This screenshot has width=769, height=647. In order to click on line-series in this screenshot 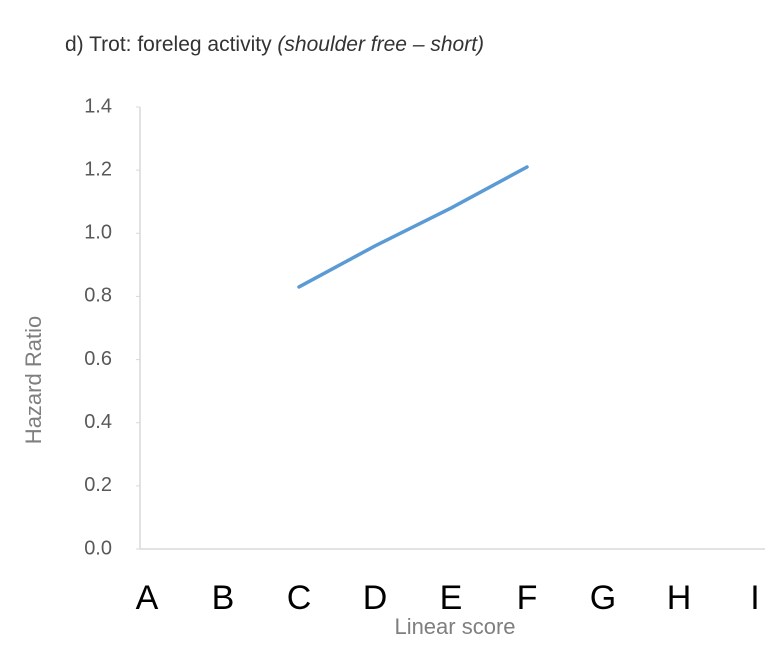, I will do `click(413, 227)`.